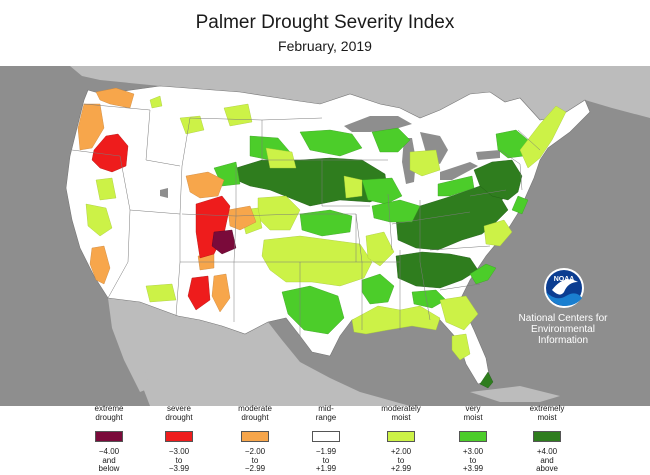 The width and height of the screenshot is (650, 475). What do you see at coordinates (473, 469) in the screenshot?
I see `legend-range-line: +3.99` at bounding box center [473, 469].